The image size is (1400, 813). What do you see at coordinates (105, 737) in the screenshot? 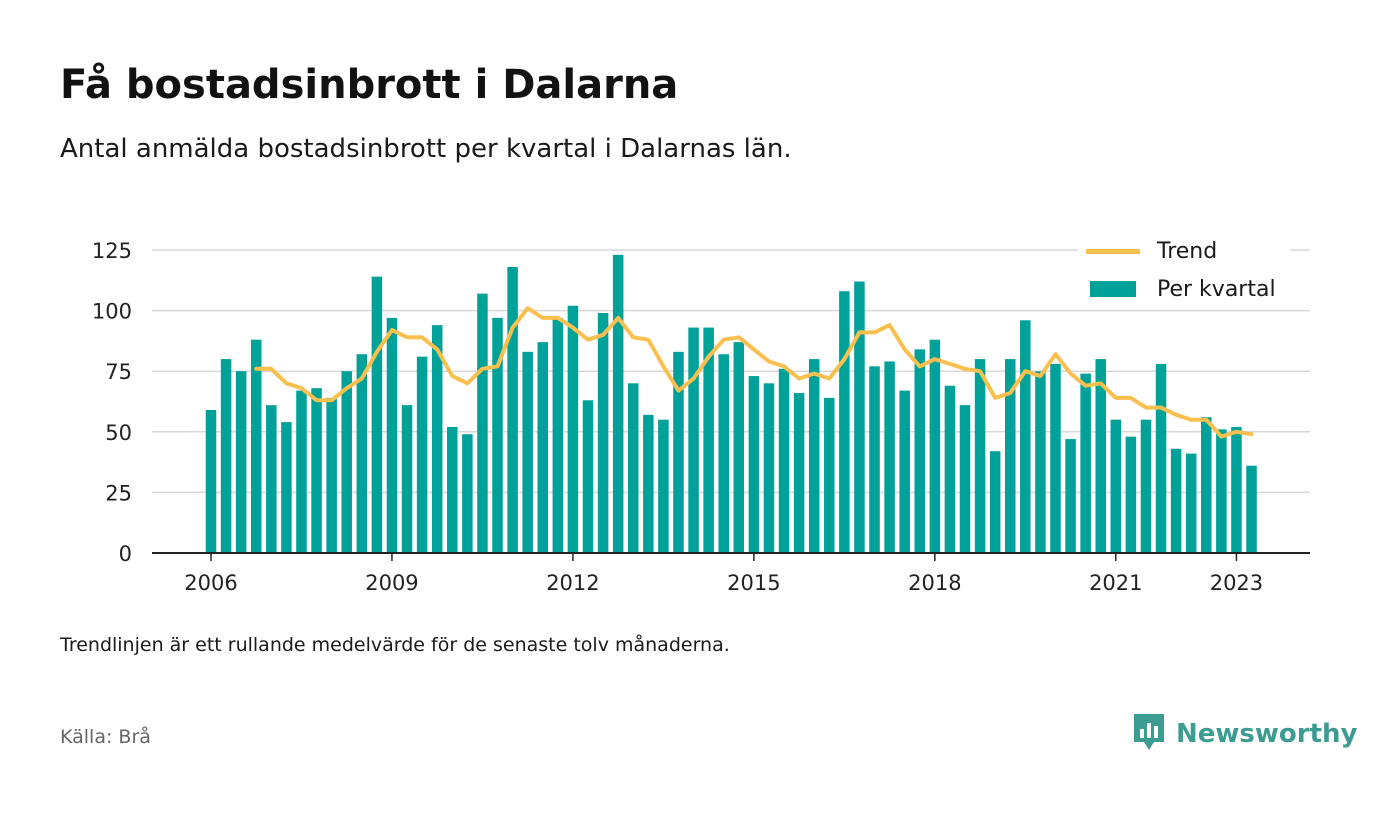
I see `chart-source: Källa: Brå` at bounding box center [105, 737].